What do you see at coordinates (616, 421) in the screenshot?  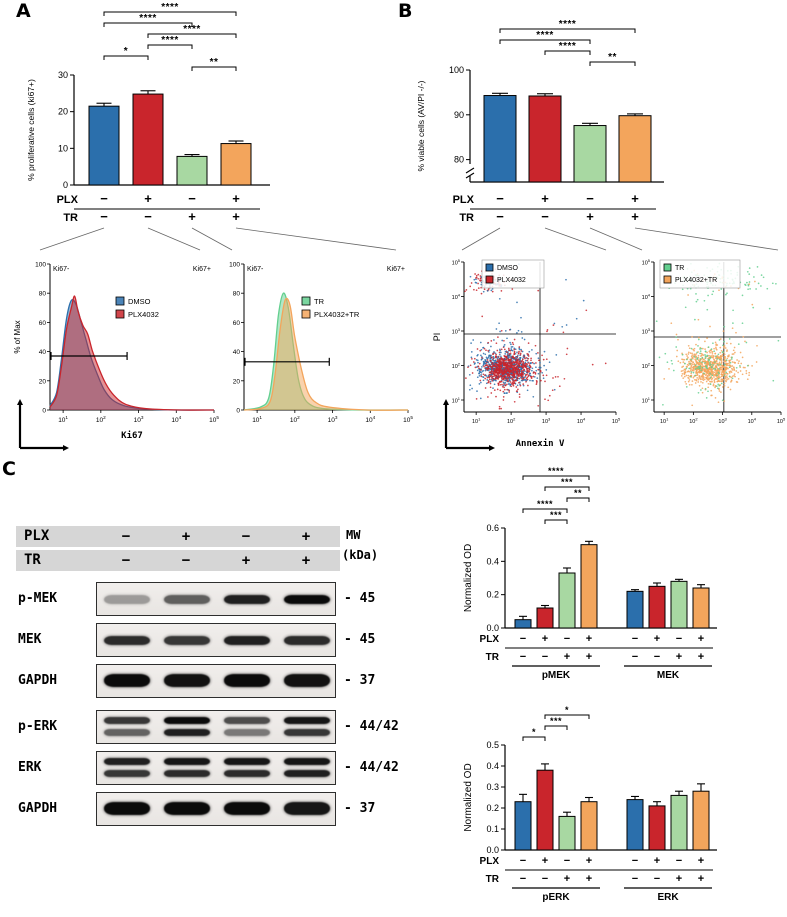 I see `svg-text: 10⁵` at bounding box center [616, 421].